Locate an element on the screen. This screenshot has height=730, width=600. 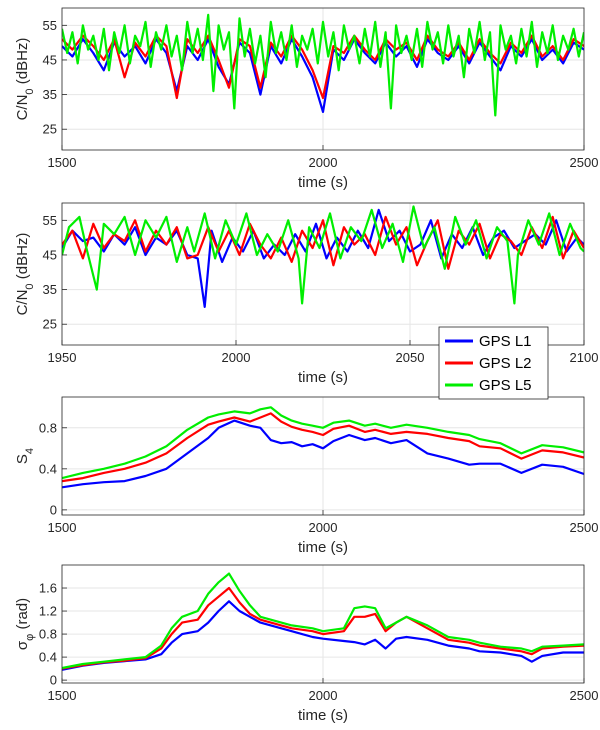
legend: GPS L1 GPS L2 GPS L5 is located at coordinates (493, 363).